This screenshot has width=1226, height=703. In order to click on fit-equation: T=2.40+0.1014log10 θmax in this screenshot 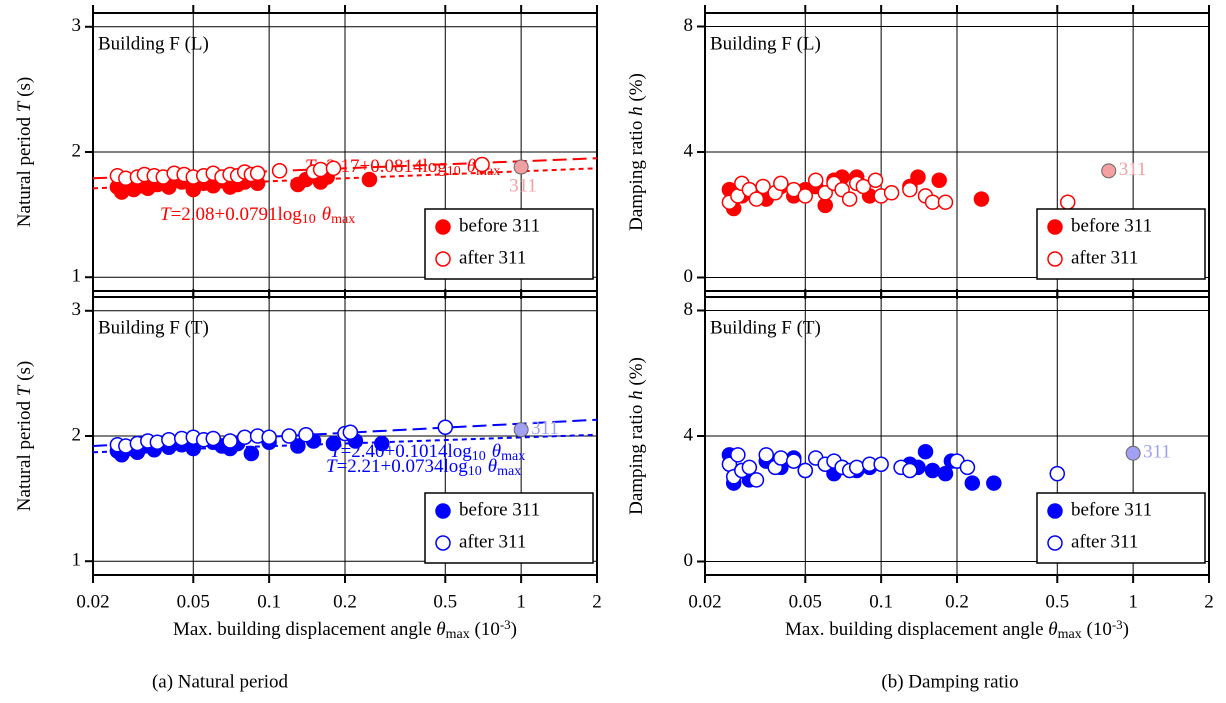, I will do `click(427, 452)`.